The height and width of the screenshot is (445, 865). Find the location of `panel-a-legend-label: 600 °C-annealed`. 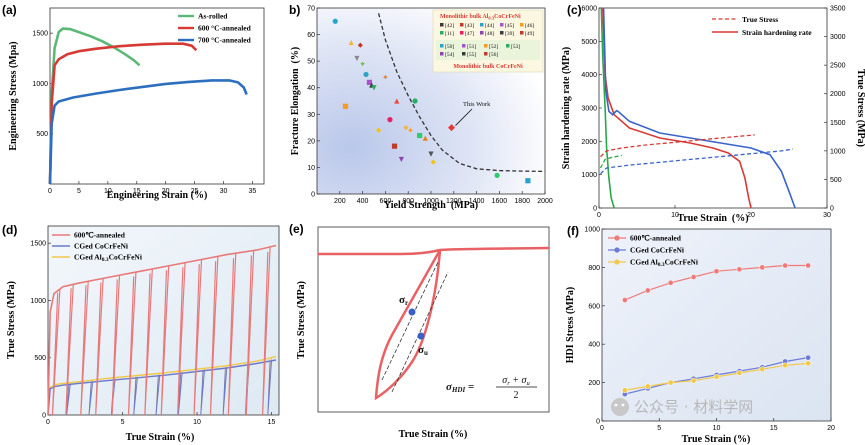

panel-a-legend-label: 600 °C-annealed is located at coordinates (225, 28).